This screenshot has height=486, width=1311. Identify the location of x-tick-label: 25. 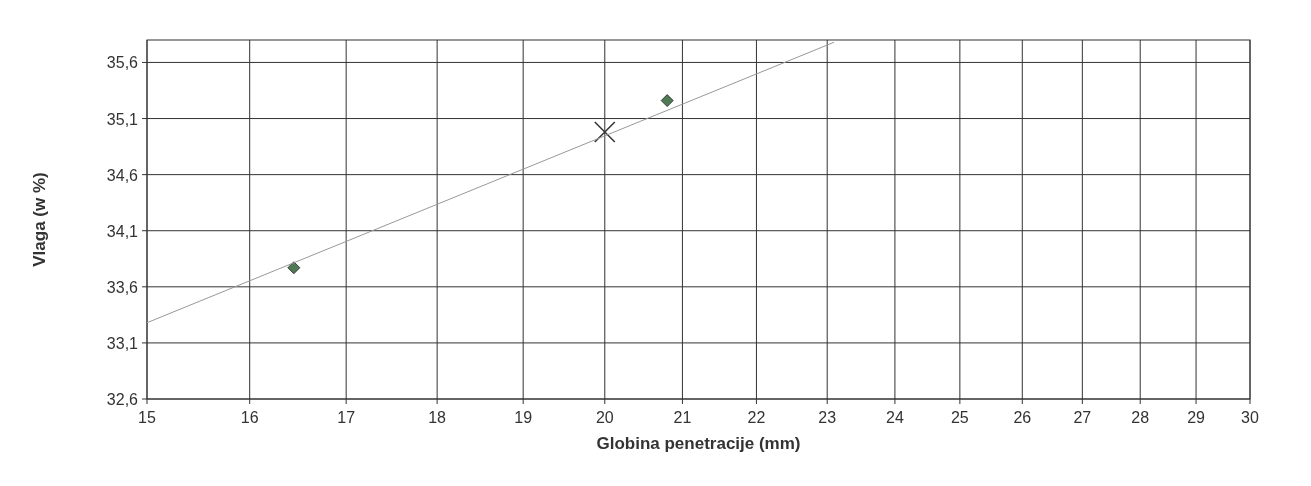
(959, 417).